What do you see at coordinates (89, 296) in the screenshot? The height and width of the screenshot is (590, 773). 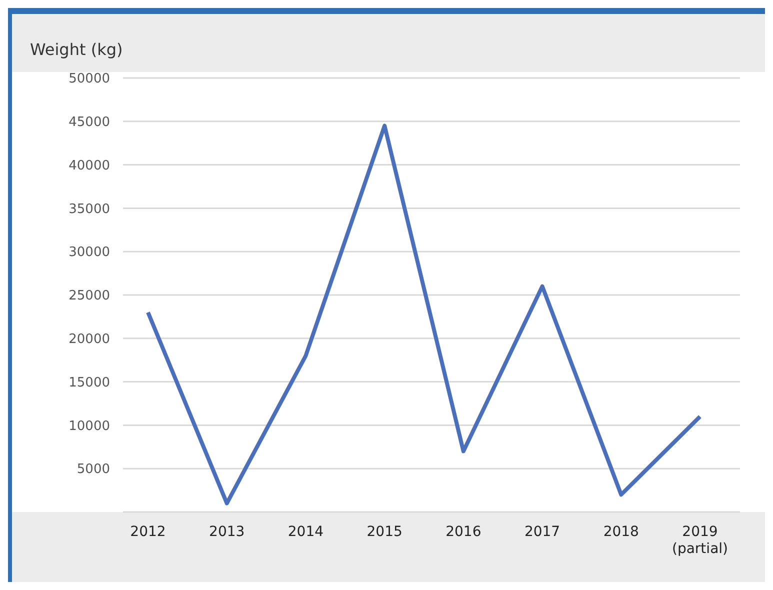 I see `y-tick-label: 25000` at bounding box center [89, 296].